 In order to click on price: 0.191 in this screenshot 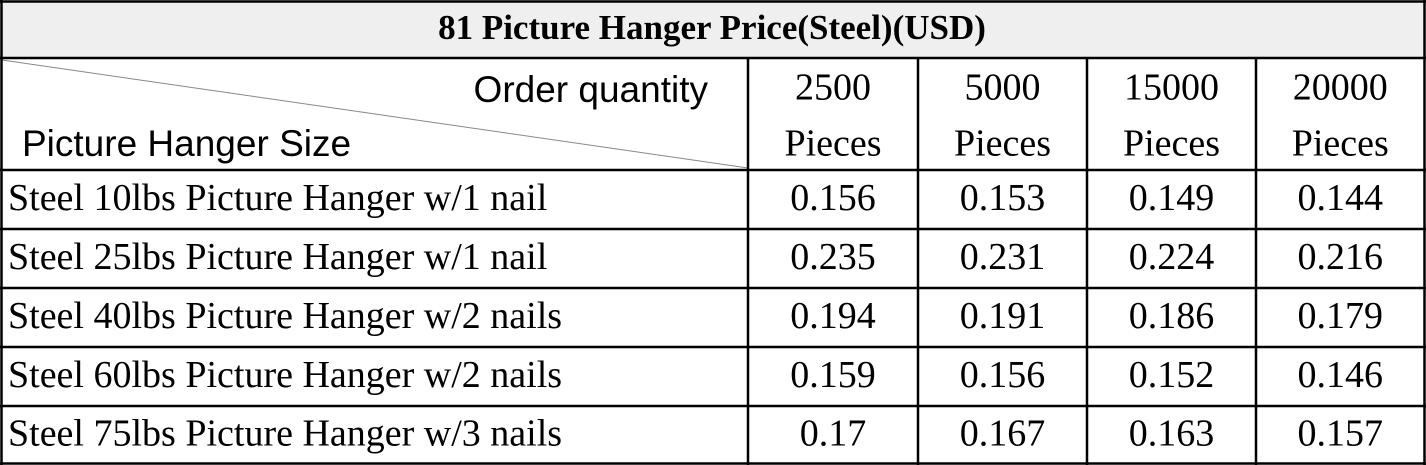, I will do `click(1003, 316)`.